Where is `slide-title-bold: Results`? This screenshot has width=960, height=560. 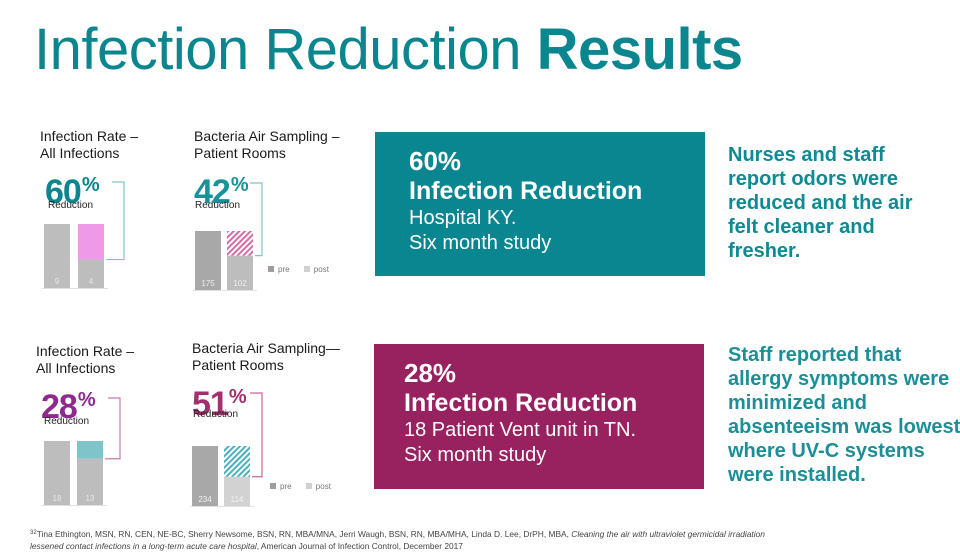 slide-title-bold: Results is located at coordinates (640, 49).